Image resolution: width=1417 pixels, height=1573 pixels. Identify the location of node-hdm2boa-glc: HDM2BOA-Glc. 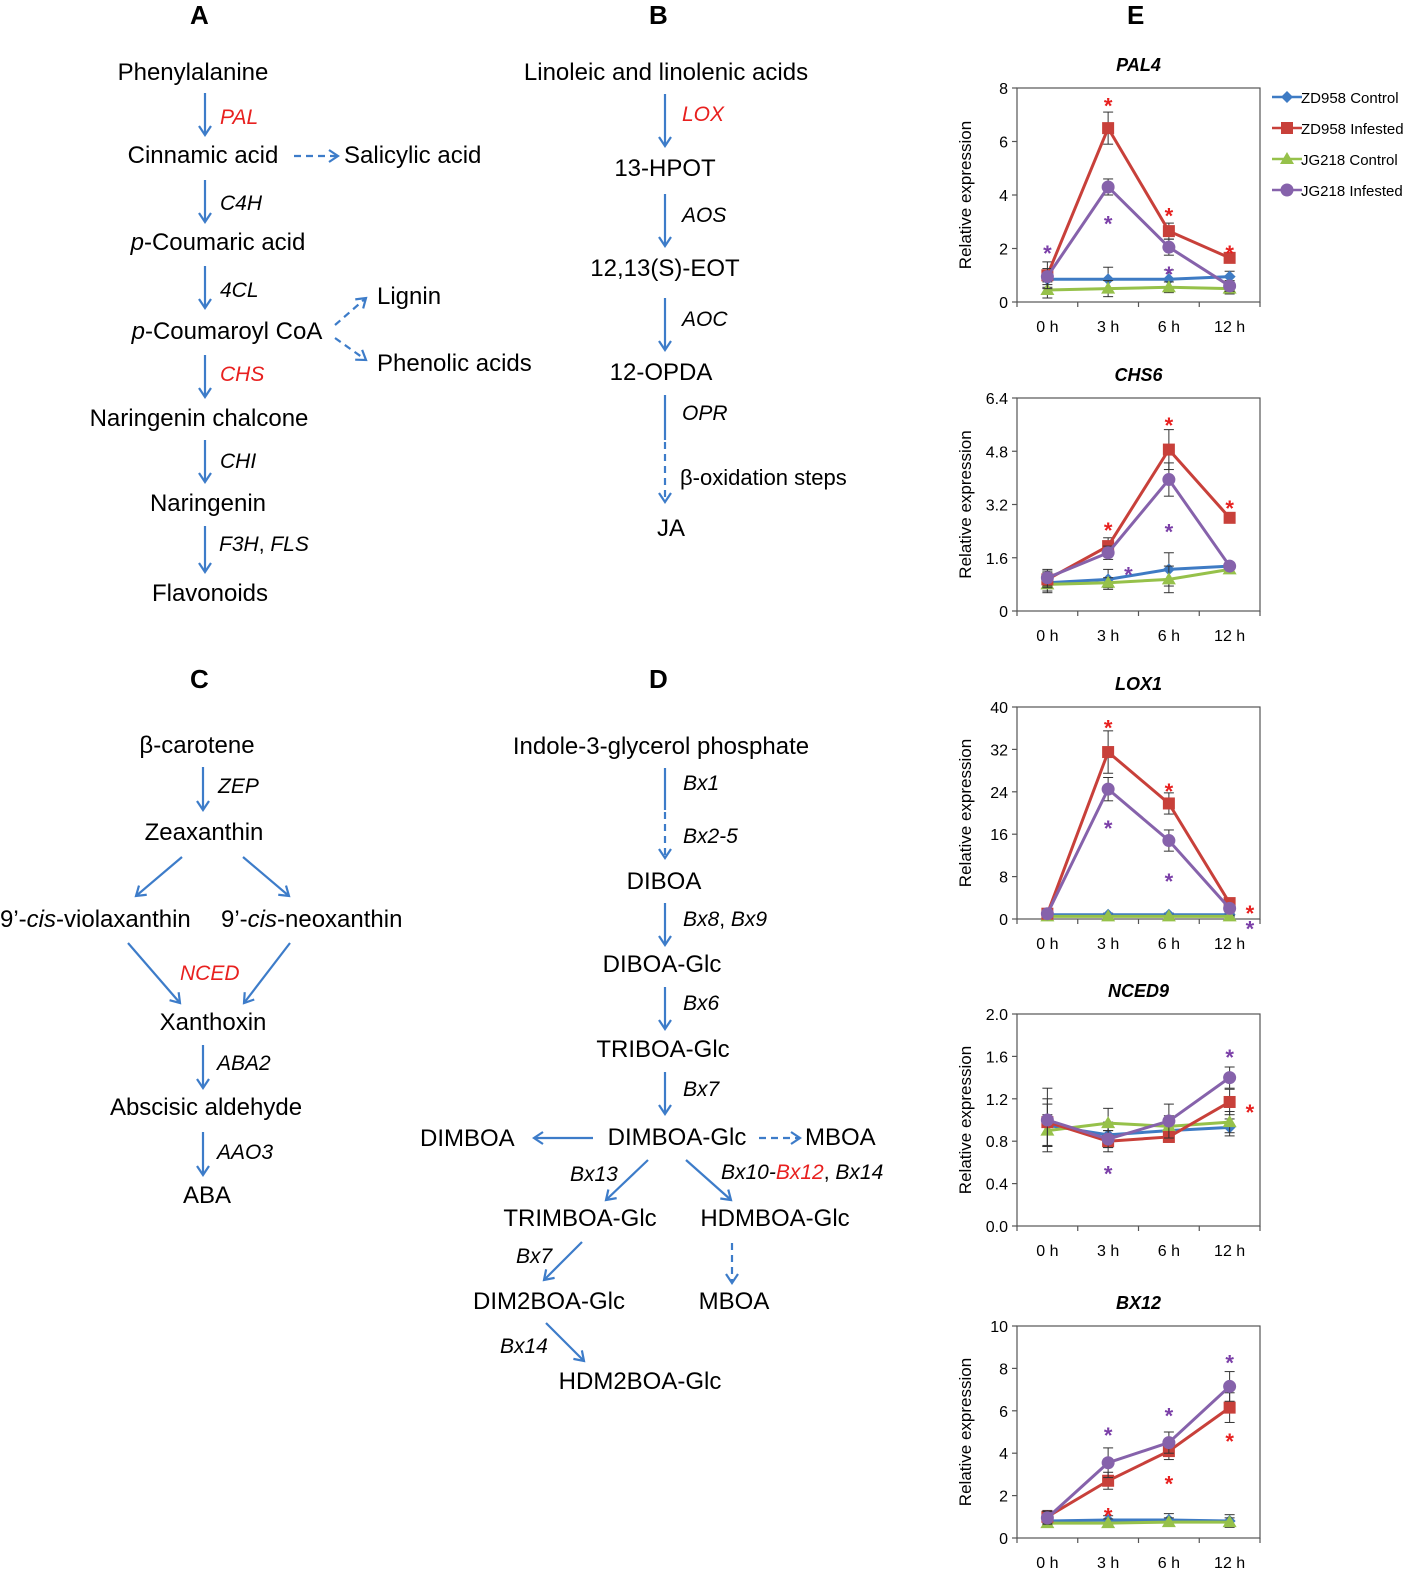
(640, 1381).